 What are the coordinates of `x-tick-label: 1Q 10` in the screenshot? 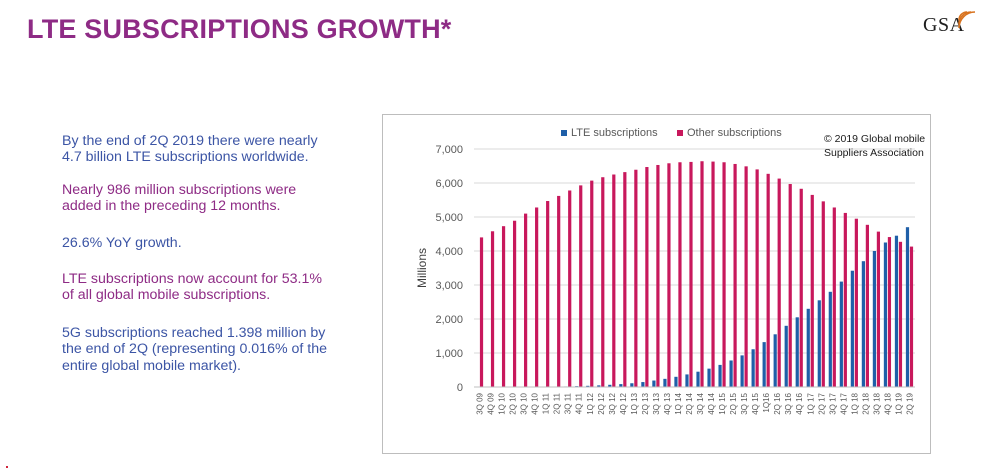 It's located at (502, 403).